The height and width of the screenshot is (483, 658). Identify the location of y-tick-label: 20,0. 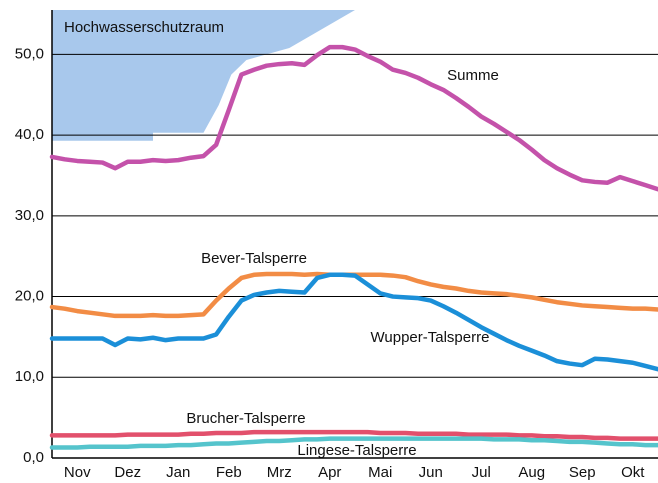
(29, 296).